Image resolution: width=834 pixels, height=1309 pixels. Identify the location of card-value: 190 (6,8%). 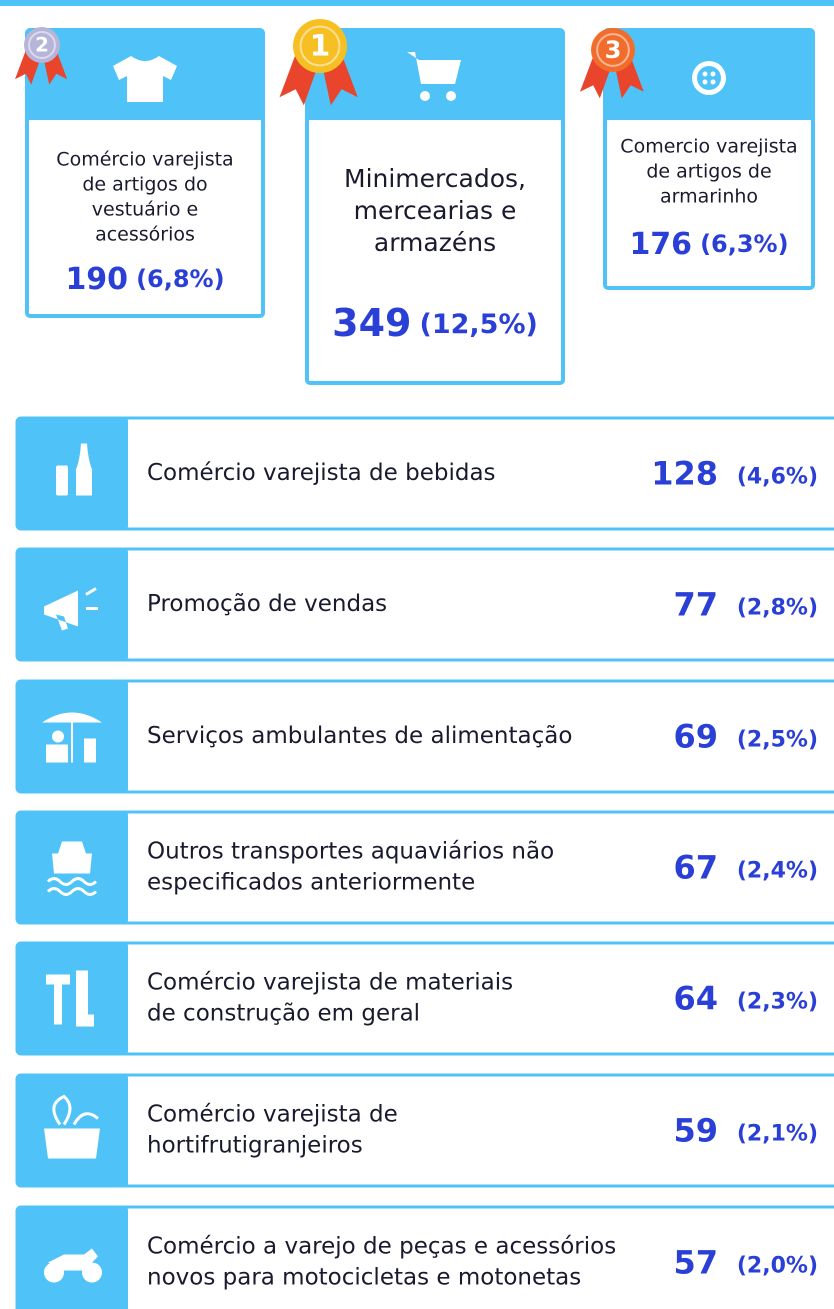
(144, 279).